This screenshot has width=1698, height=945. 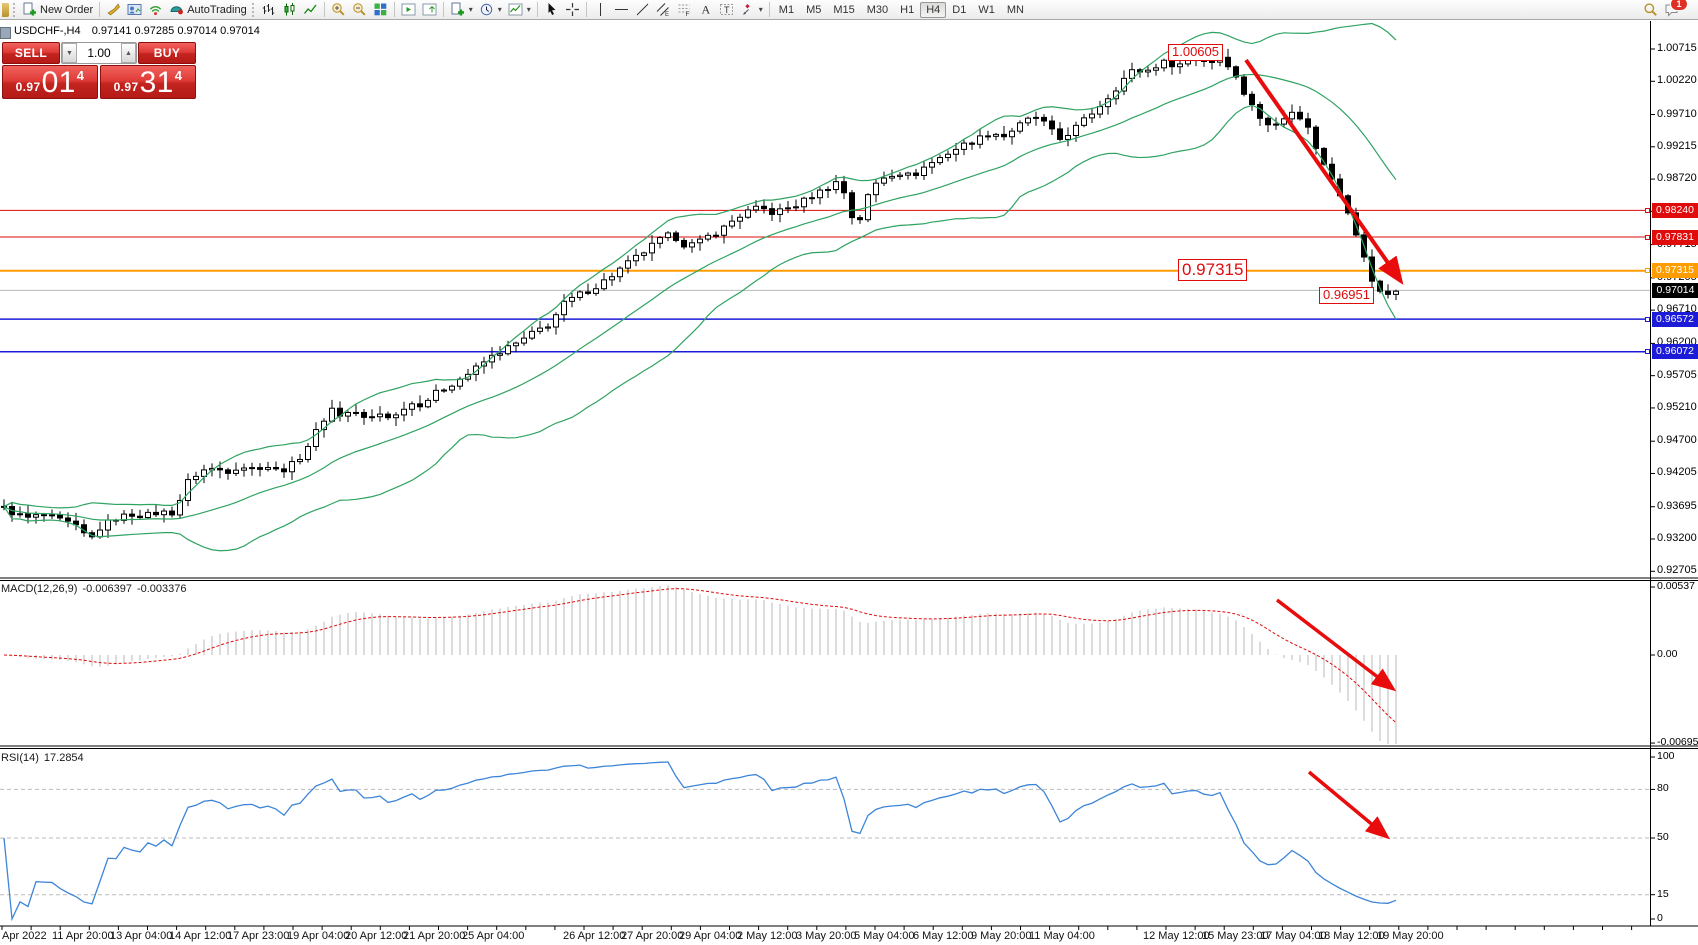 What do you see at coordinates (959, 9) in the screenshot?
I see `timeframe-d1: D1` at bounding box center [959, 9].